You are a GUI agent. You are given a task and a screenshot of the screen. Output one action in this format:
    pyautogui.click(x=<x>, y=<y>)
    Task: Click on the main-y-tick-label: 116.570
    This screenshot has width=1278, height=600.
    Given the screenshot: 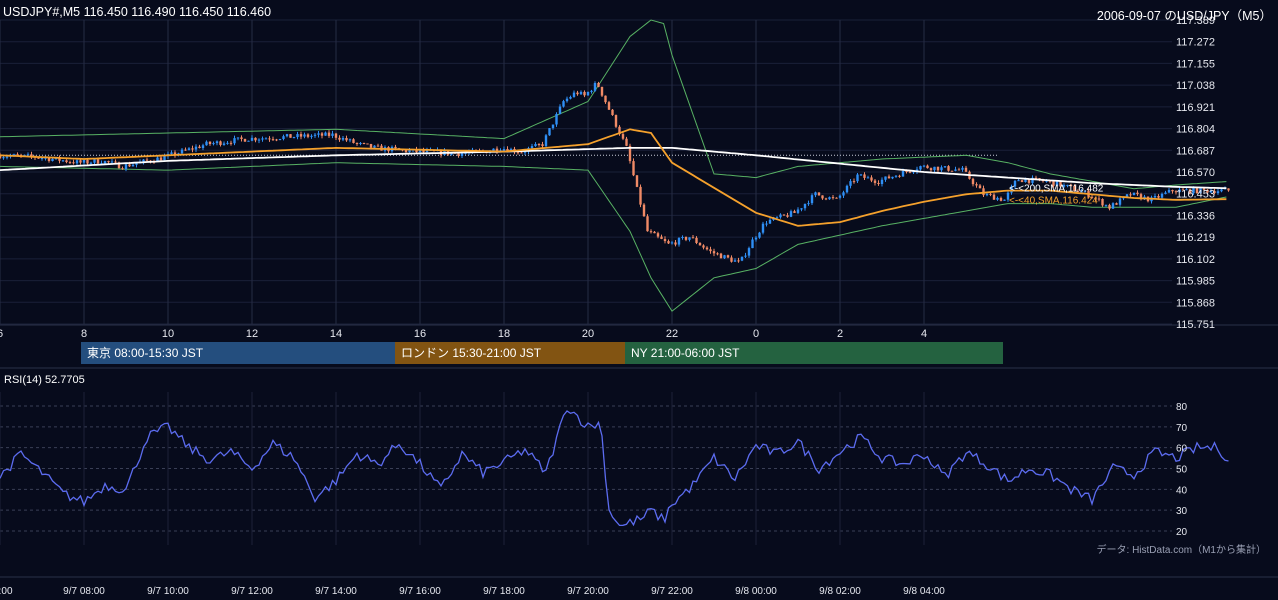 What is the action you would take?
    pyautogui.click(x=1195, y=173)
    